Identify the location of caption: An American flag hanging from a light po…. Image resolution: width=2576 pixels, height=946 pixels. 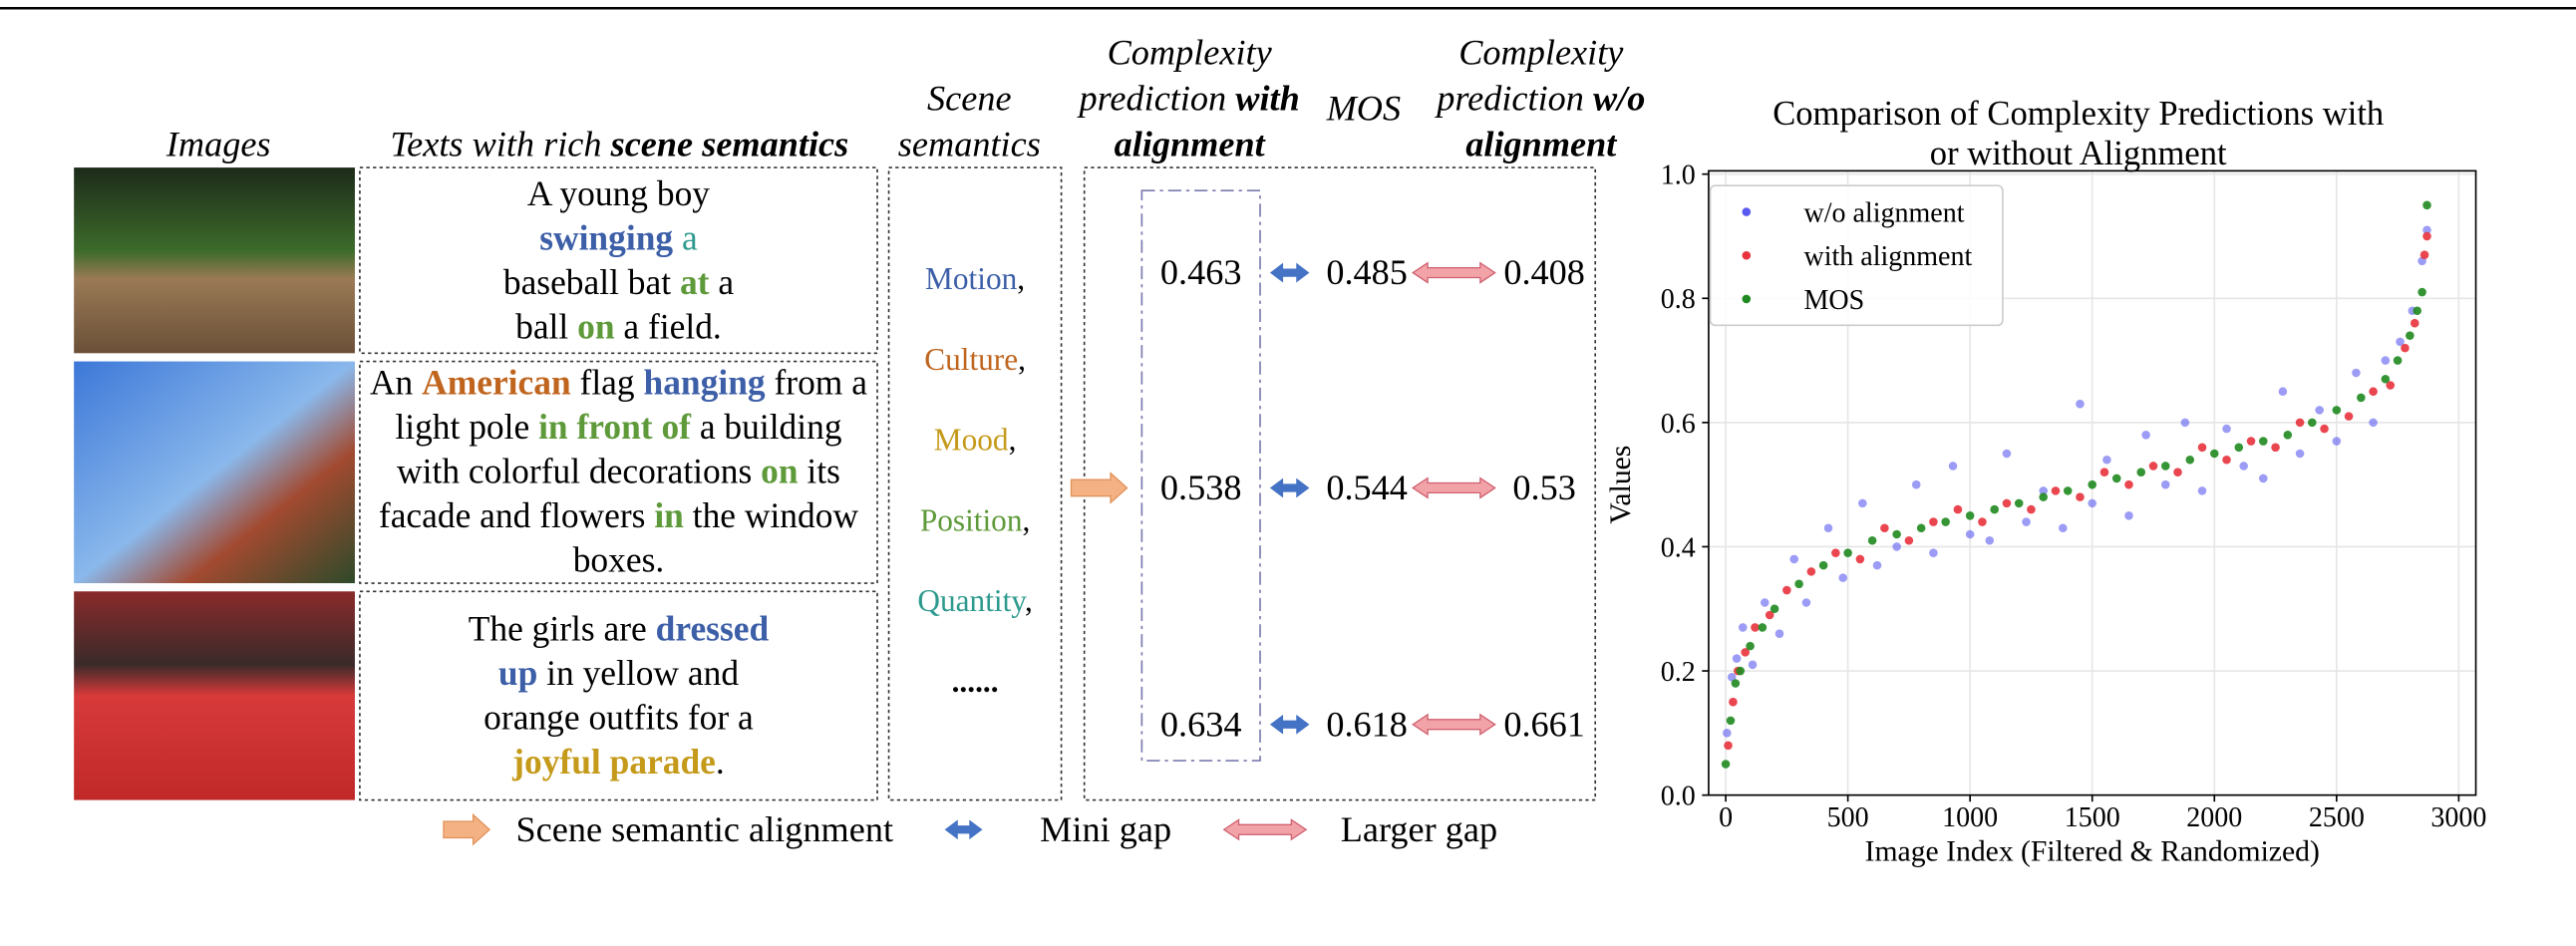
(618, 472).